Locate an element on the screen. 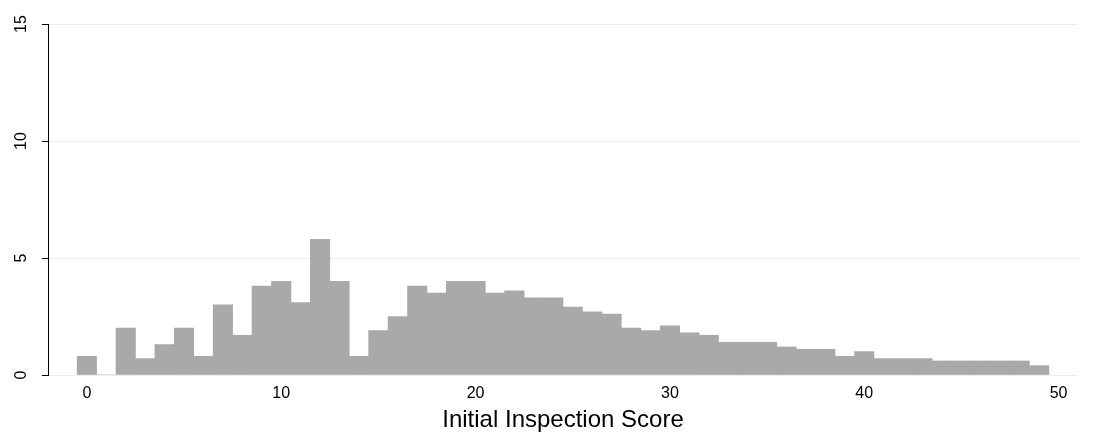  x-tick-label: 20 is located at coordinates (475, 393).